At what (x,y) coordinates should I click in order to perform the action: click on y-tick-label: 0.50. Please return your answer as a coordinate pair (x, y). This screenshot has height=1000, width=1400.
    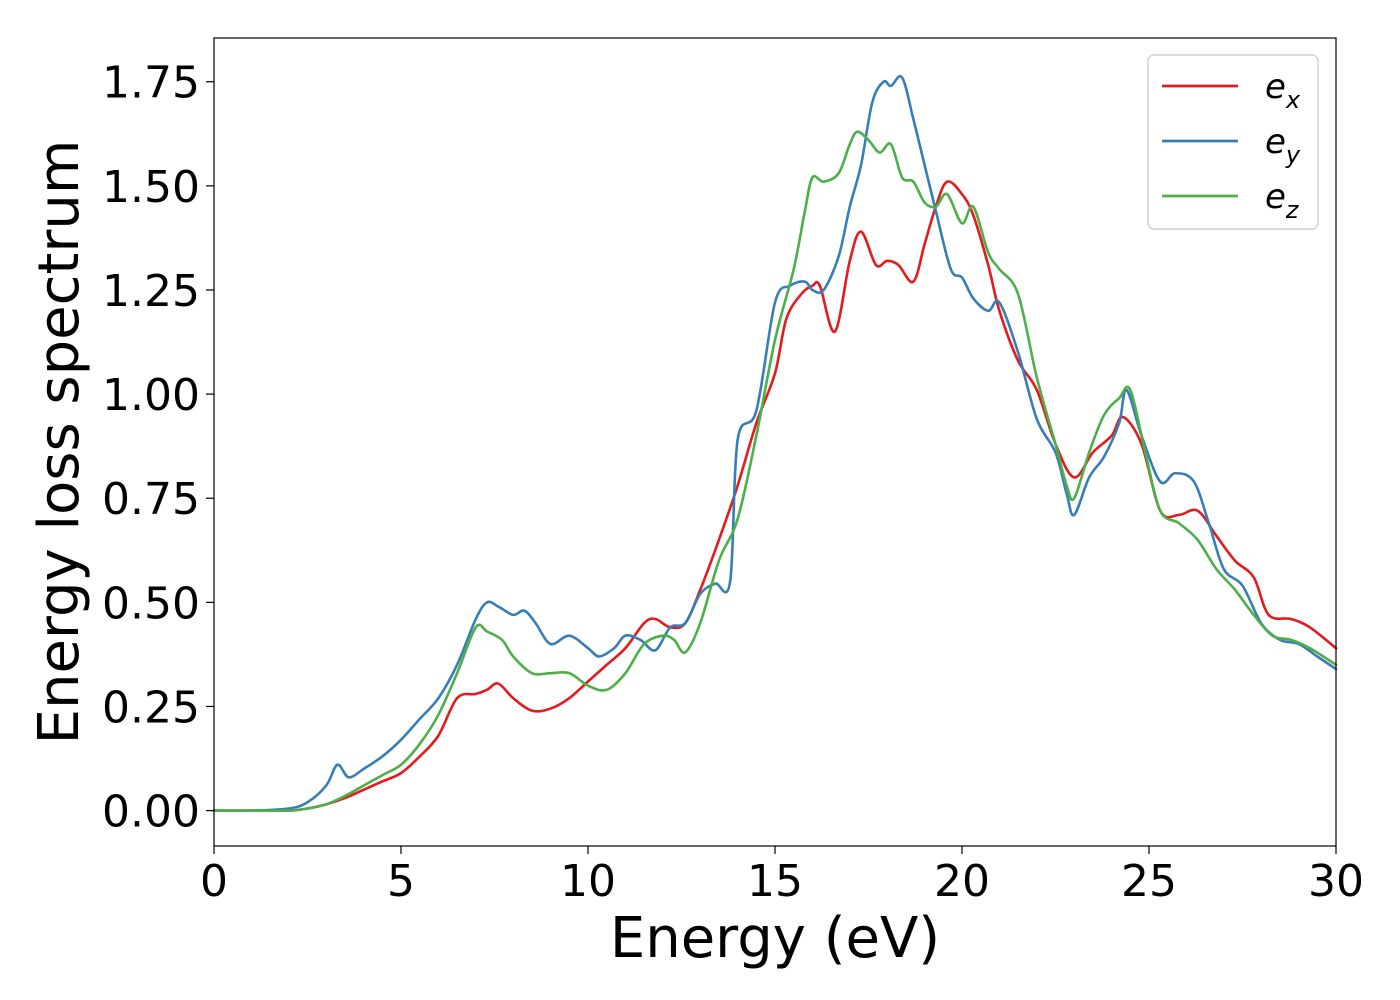
    Looking at the image, I should click on (151, 603).